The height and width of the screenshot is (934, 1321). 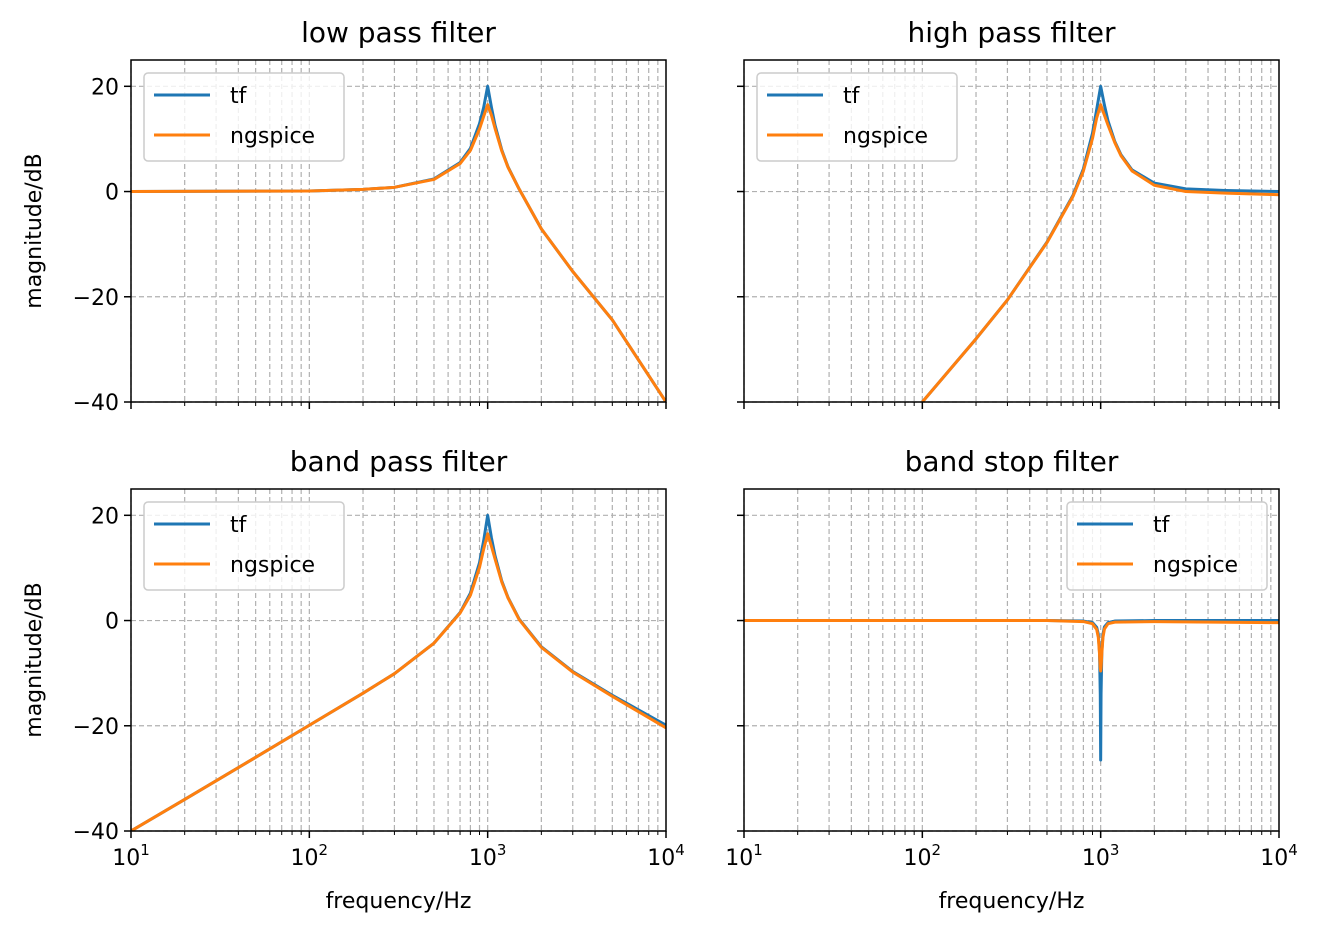 What do you see at coordinates (1012, 461) in the screenshot?
I see `subplot-title: band stop filter` at bounding box center [1012, 461].